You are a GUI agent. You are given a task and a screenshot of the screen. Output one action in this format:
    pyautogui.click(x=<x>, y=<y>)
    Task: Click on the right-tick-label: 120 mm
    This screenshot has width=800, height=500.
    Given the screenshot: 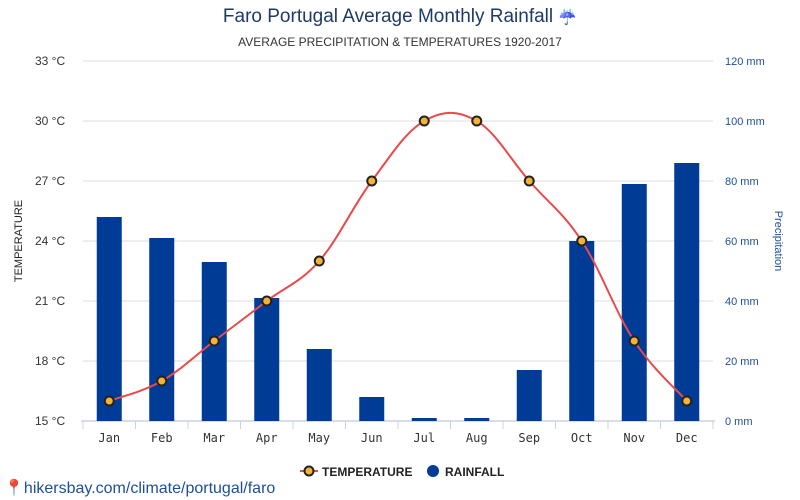 What is the action you would take?
    pyautogui.click(x=745, y=62)
    